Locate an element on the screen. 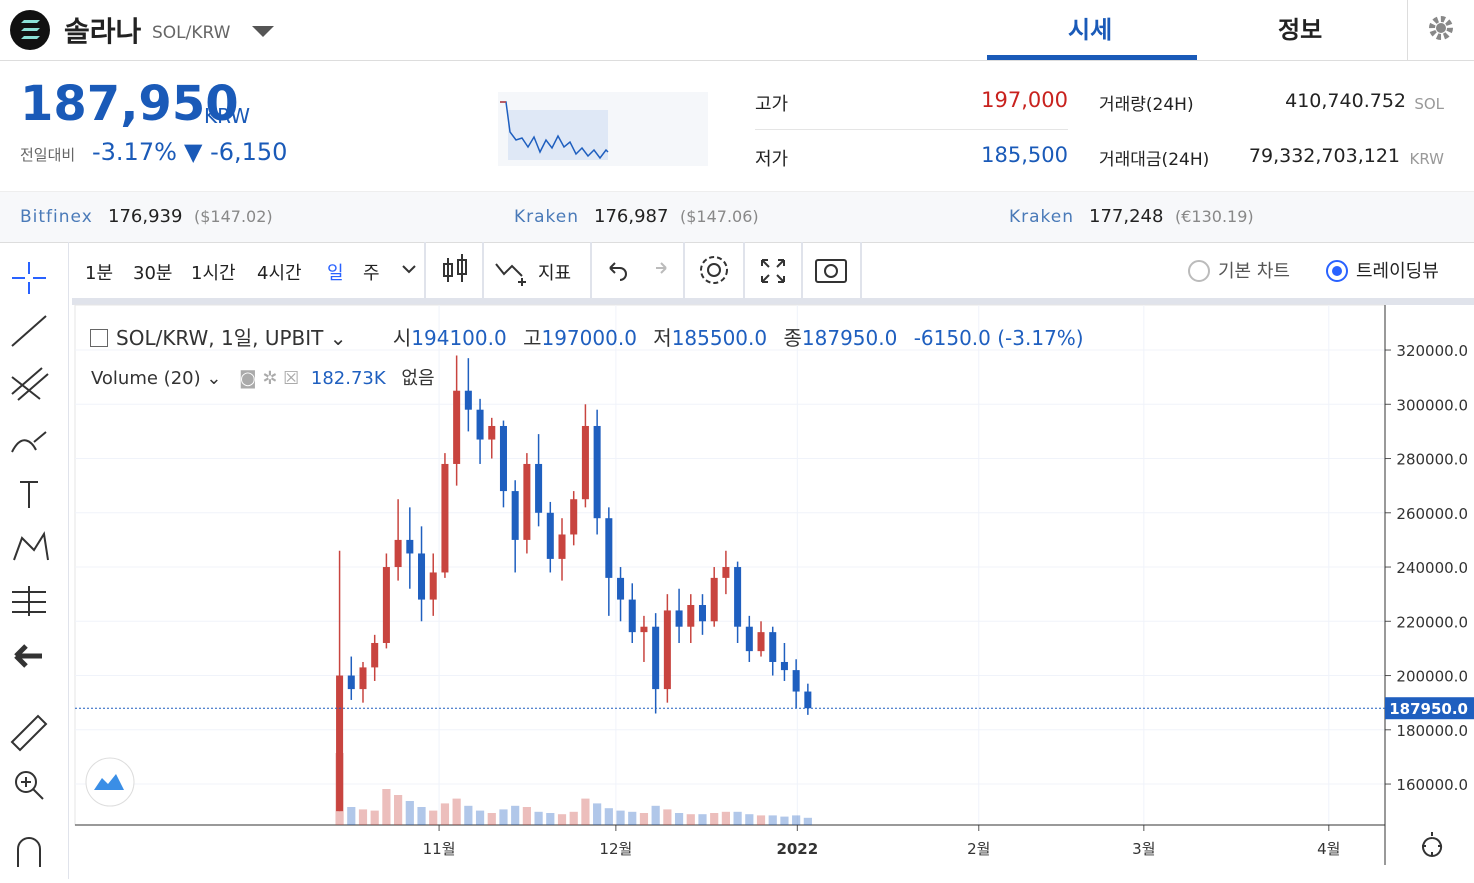 The width and height of the screenshot is (1474, 883). tab-indicator is located at coordinates (1092, 57).